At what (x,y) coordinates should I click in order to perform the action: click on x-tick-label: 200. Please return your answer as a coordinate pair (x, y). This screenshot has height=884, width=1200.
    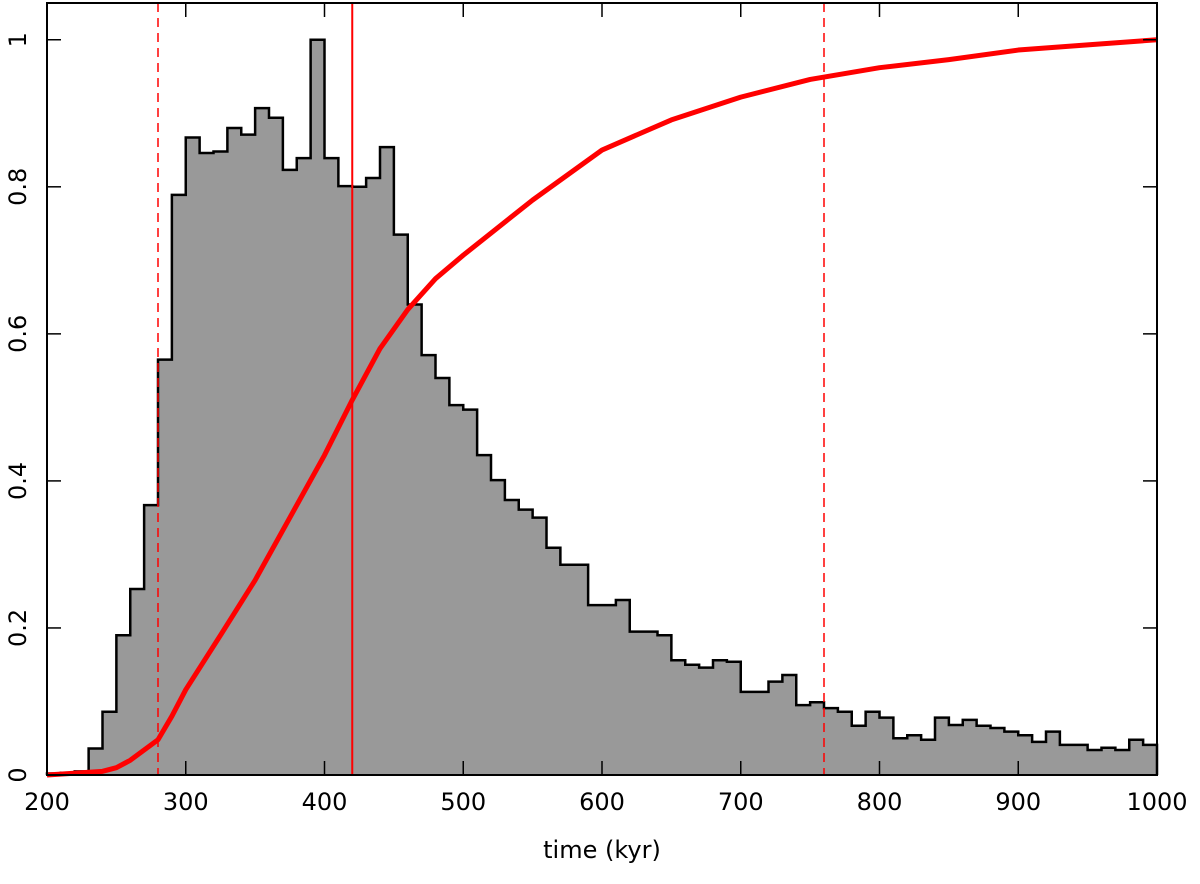
    Looking at the image, I should click on (47, 802).